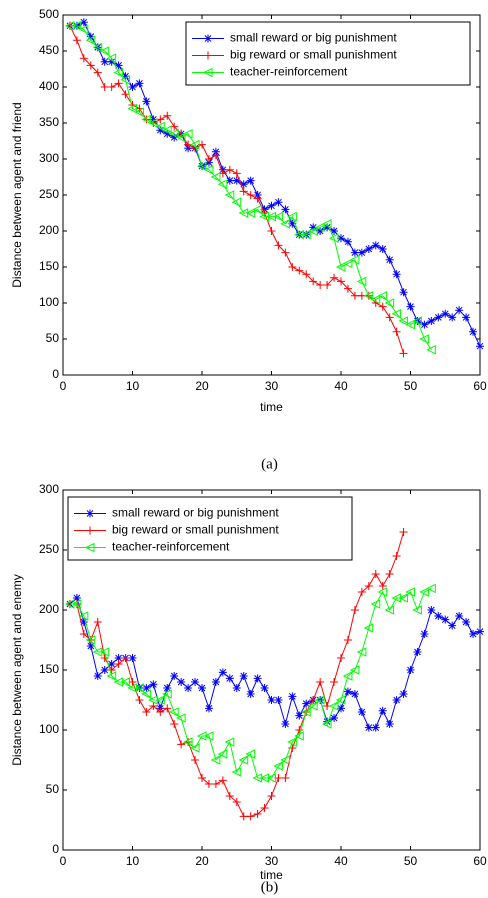 This screenshot has width=488, height=898. I want to click on y-tick-label: 450, so click(49, 50).